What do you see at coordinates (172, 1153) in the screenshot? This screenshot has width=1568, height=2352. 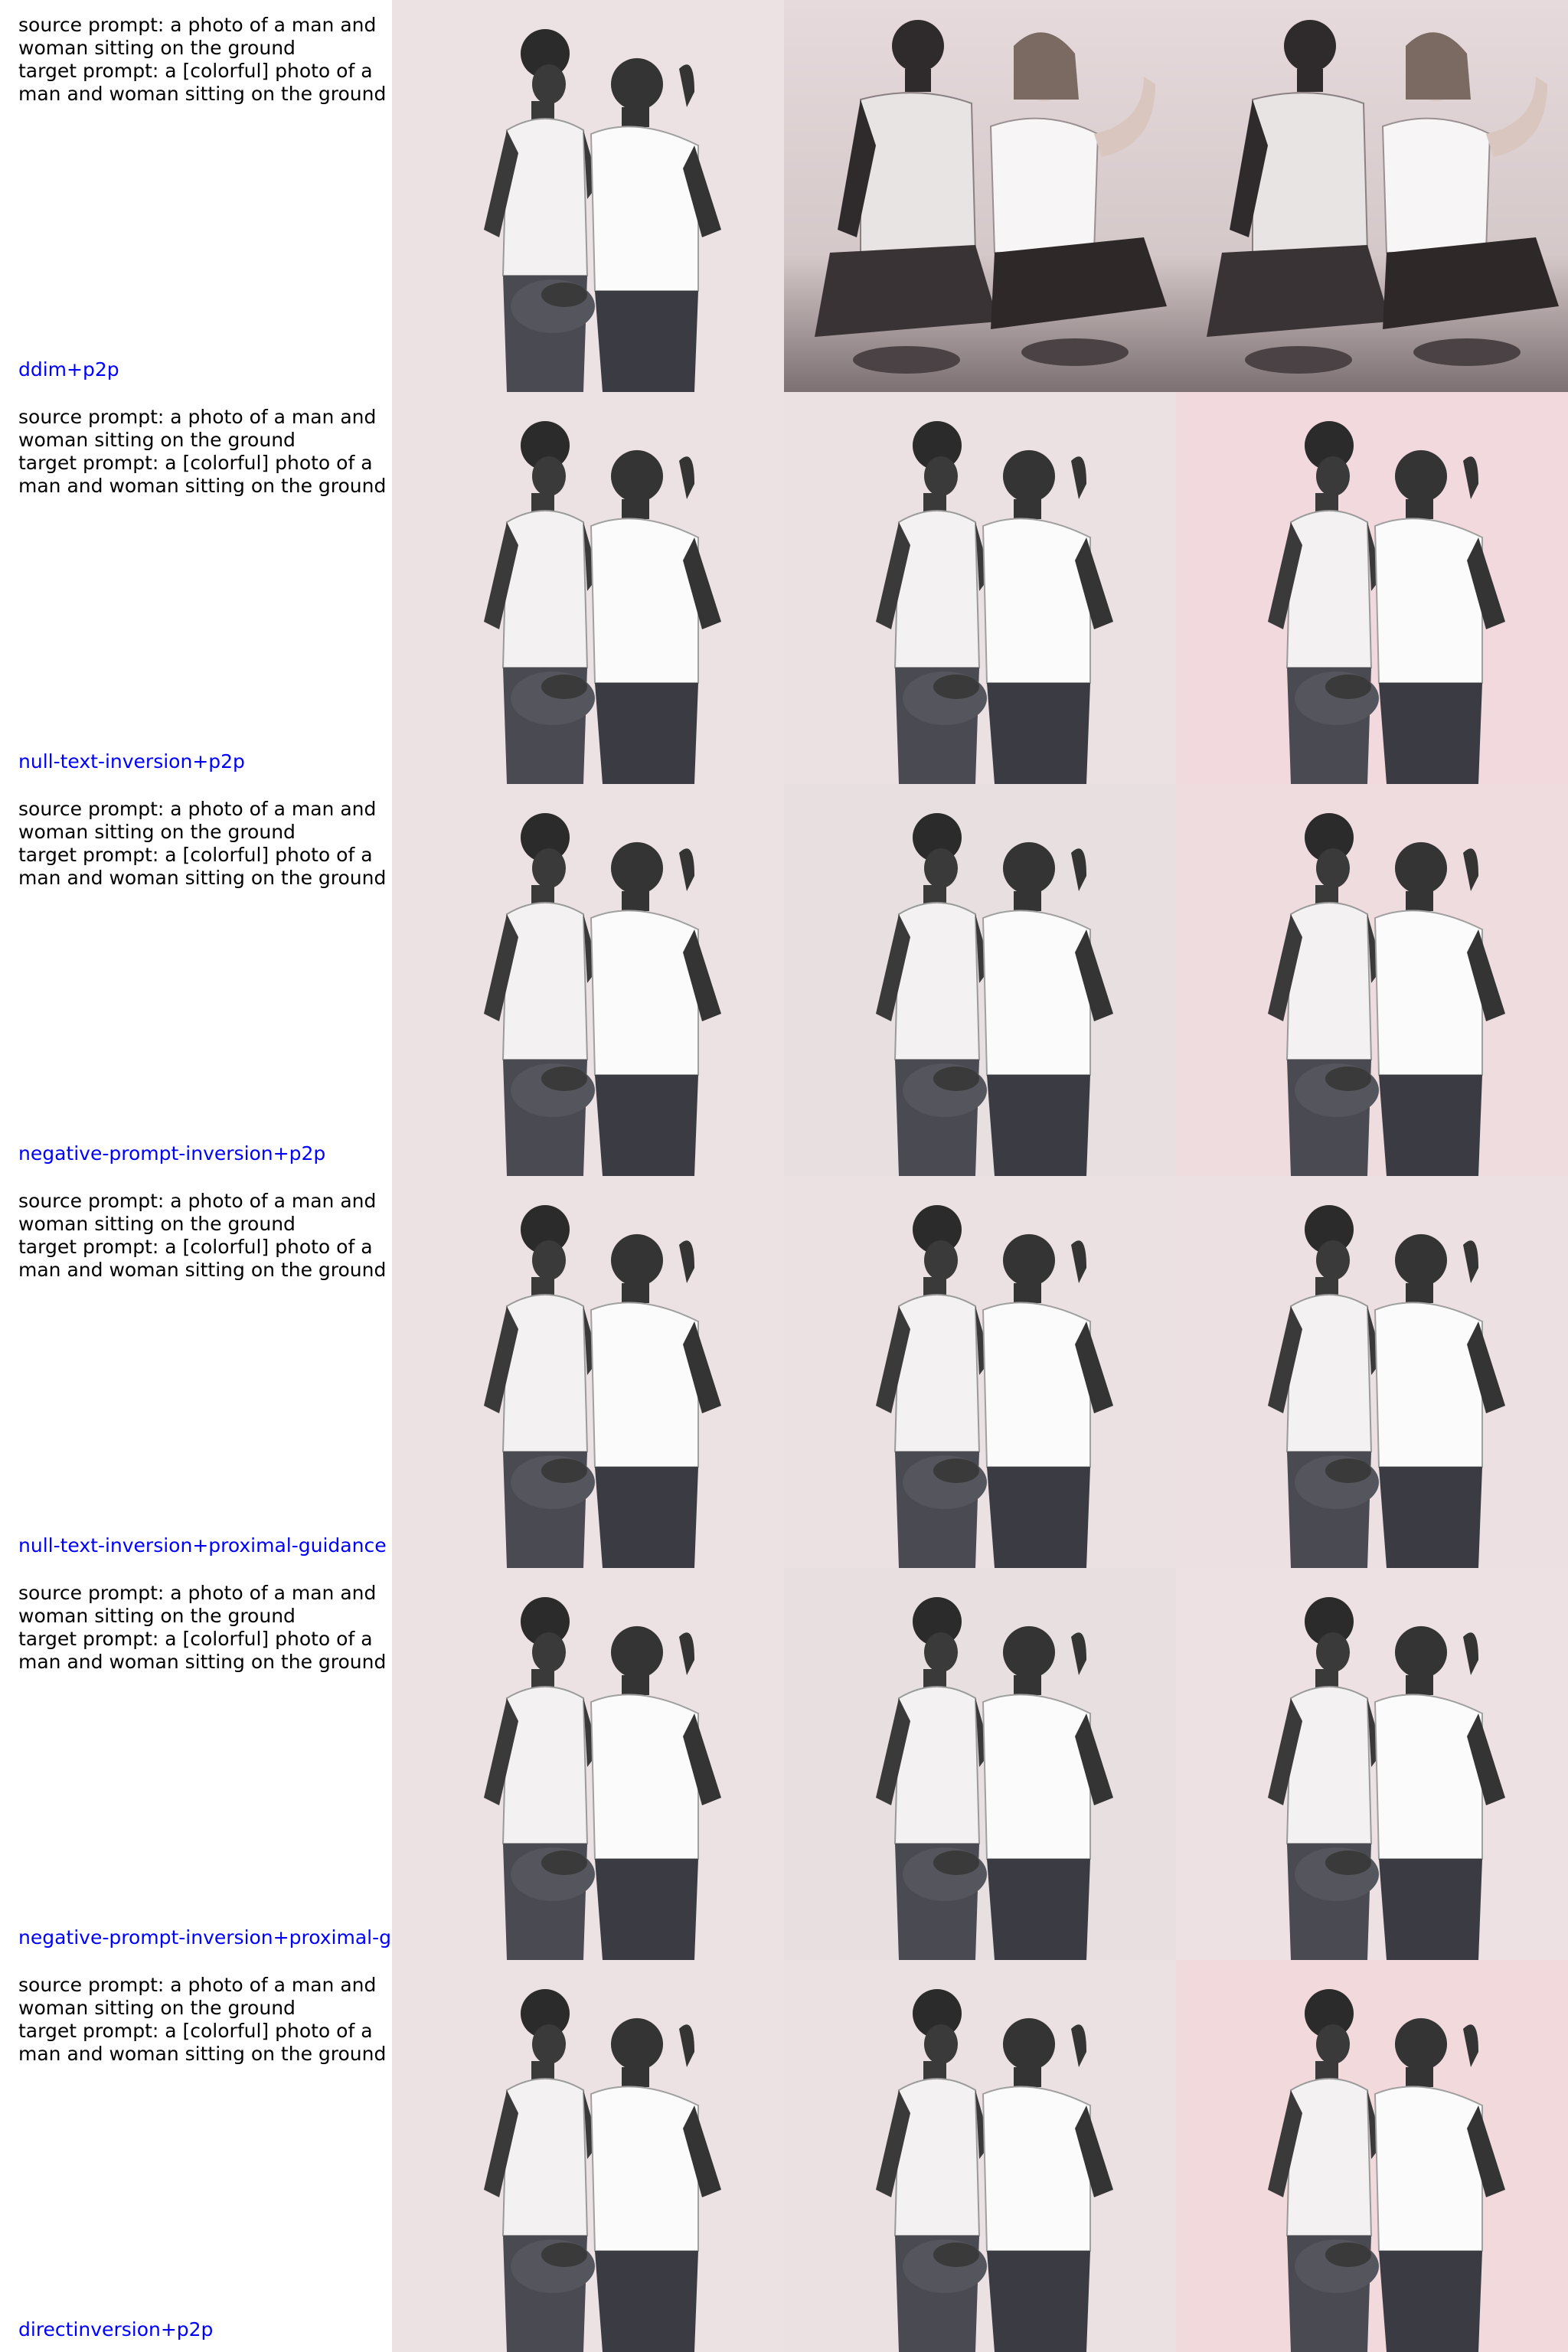 I see `method-label: negative-prompt-inversion+p2p` at bounding box center [172, 1153].